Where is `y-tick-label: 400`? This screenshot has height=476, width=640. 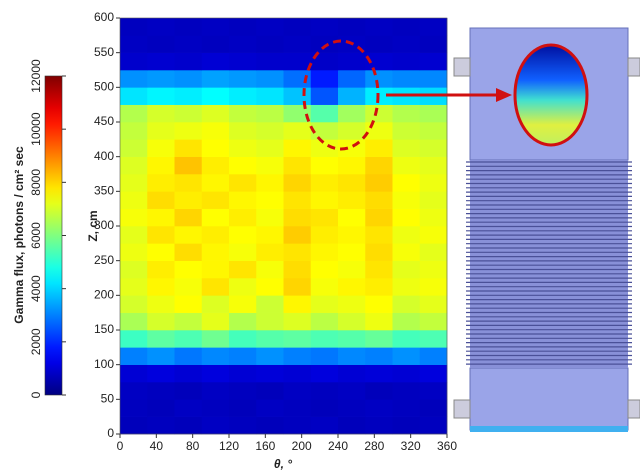 y-tick-label: 400 is located at coordinates (104, 156).